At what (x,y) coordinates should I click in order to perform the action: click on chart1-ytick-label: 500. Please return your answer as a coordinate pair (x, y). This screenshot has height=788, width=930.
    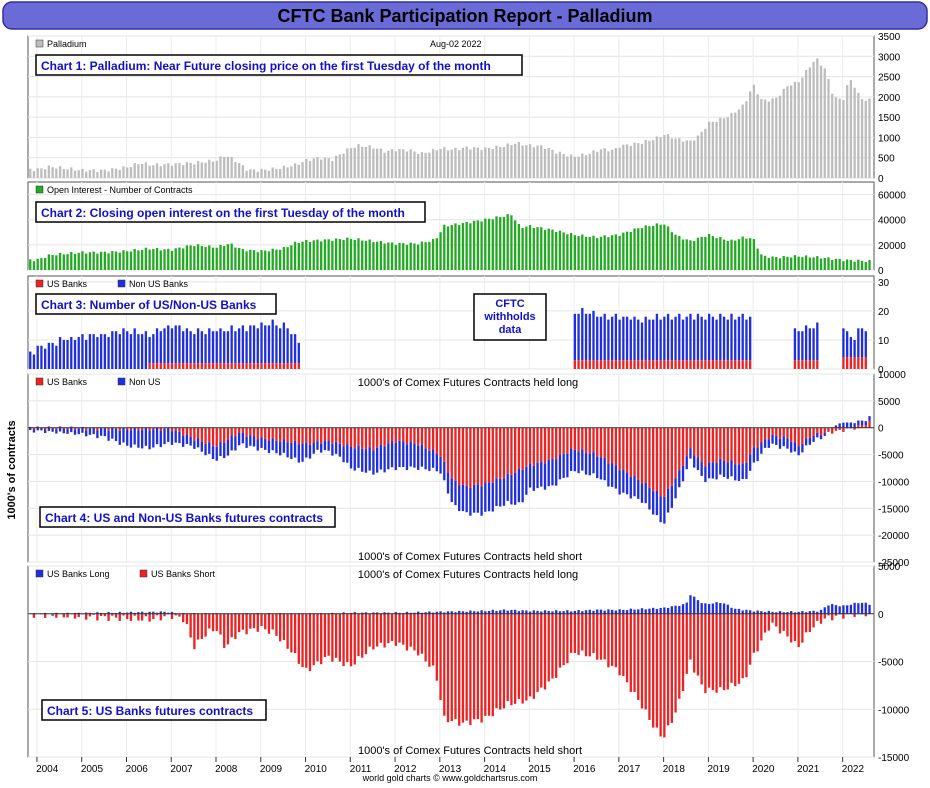
    Looking at the image, I should click on (886, 159).